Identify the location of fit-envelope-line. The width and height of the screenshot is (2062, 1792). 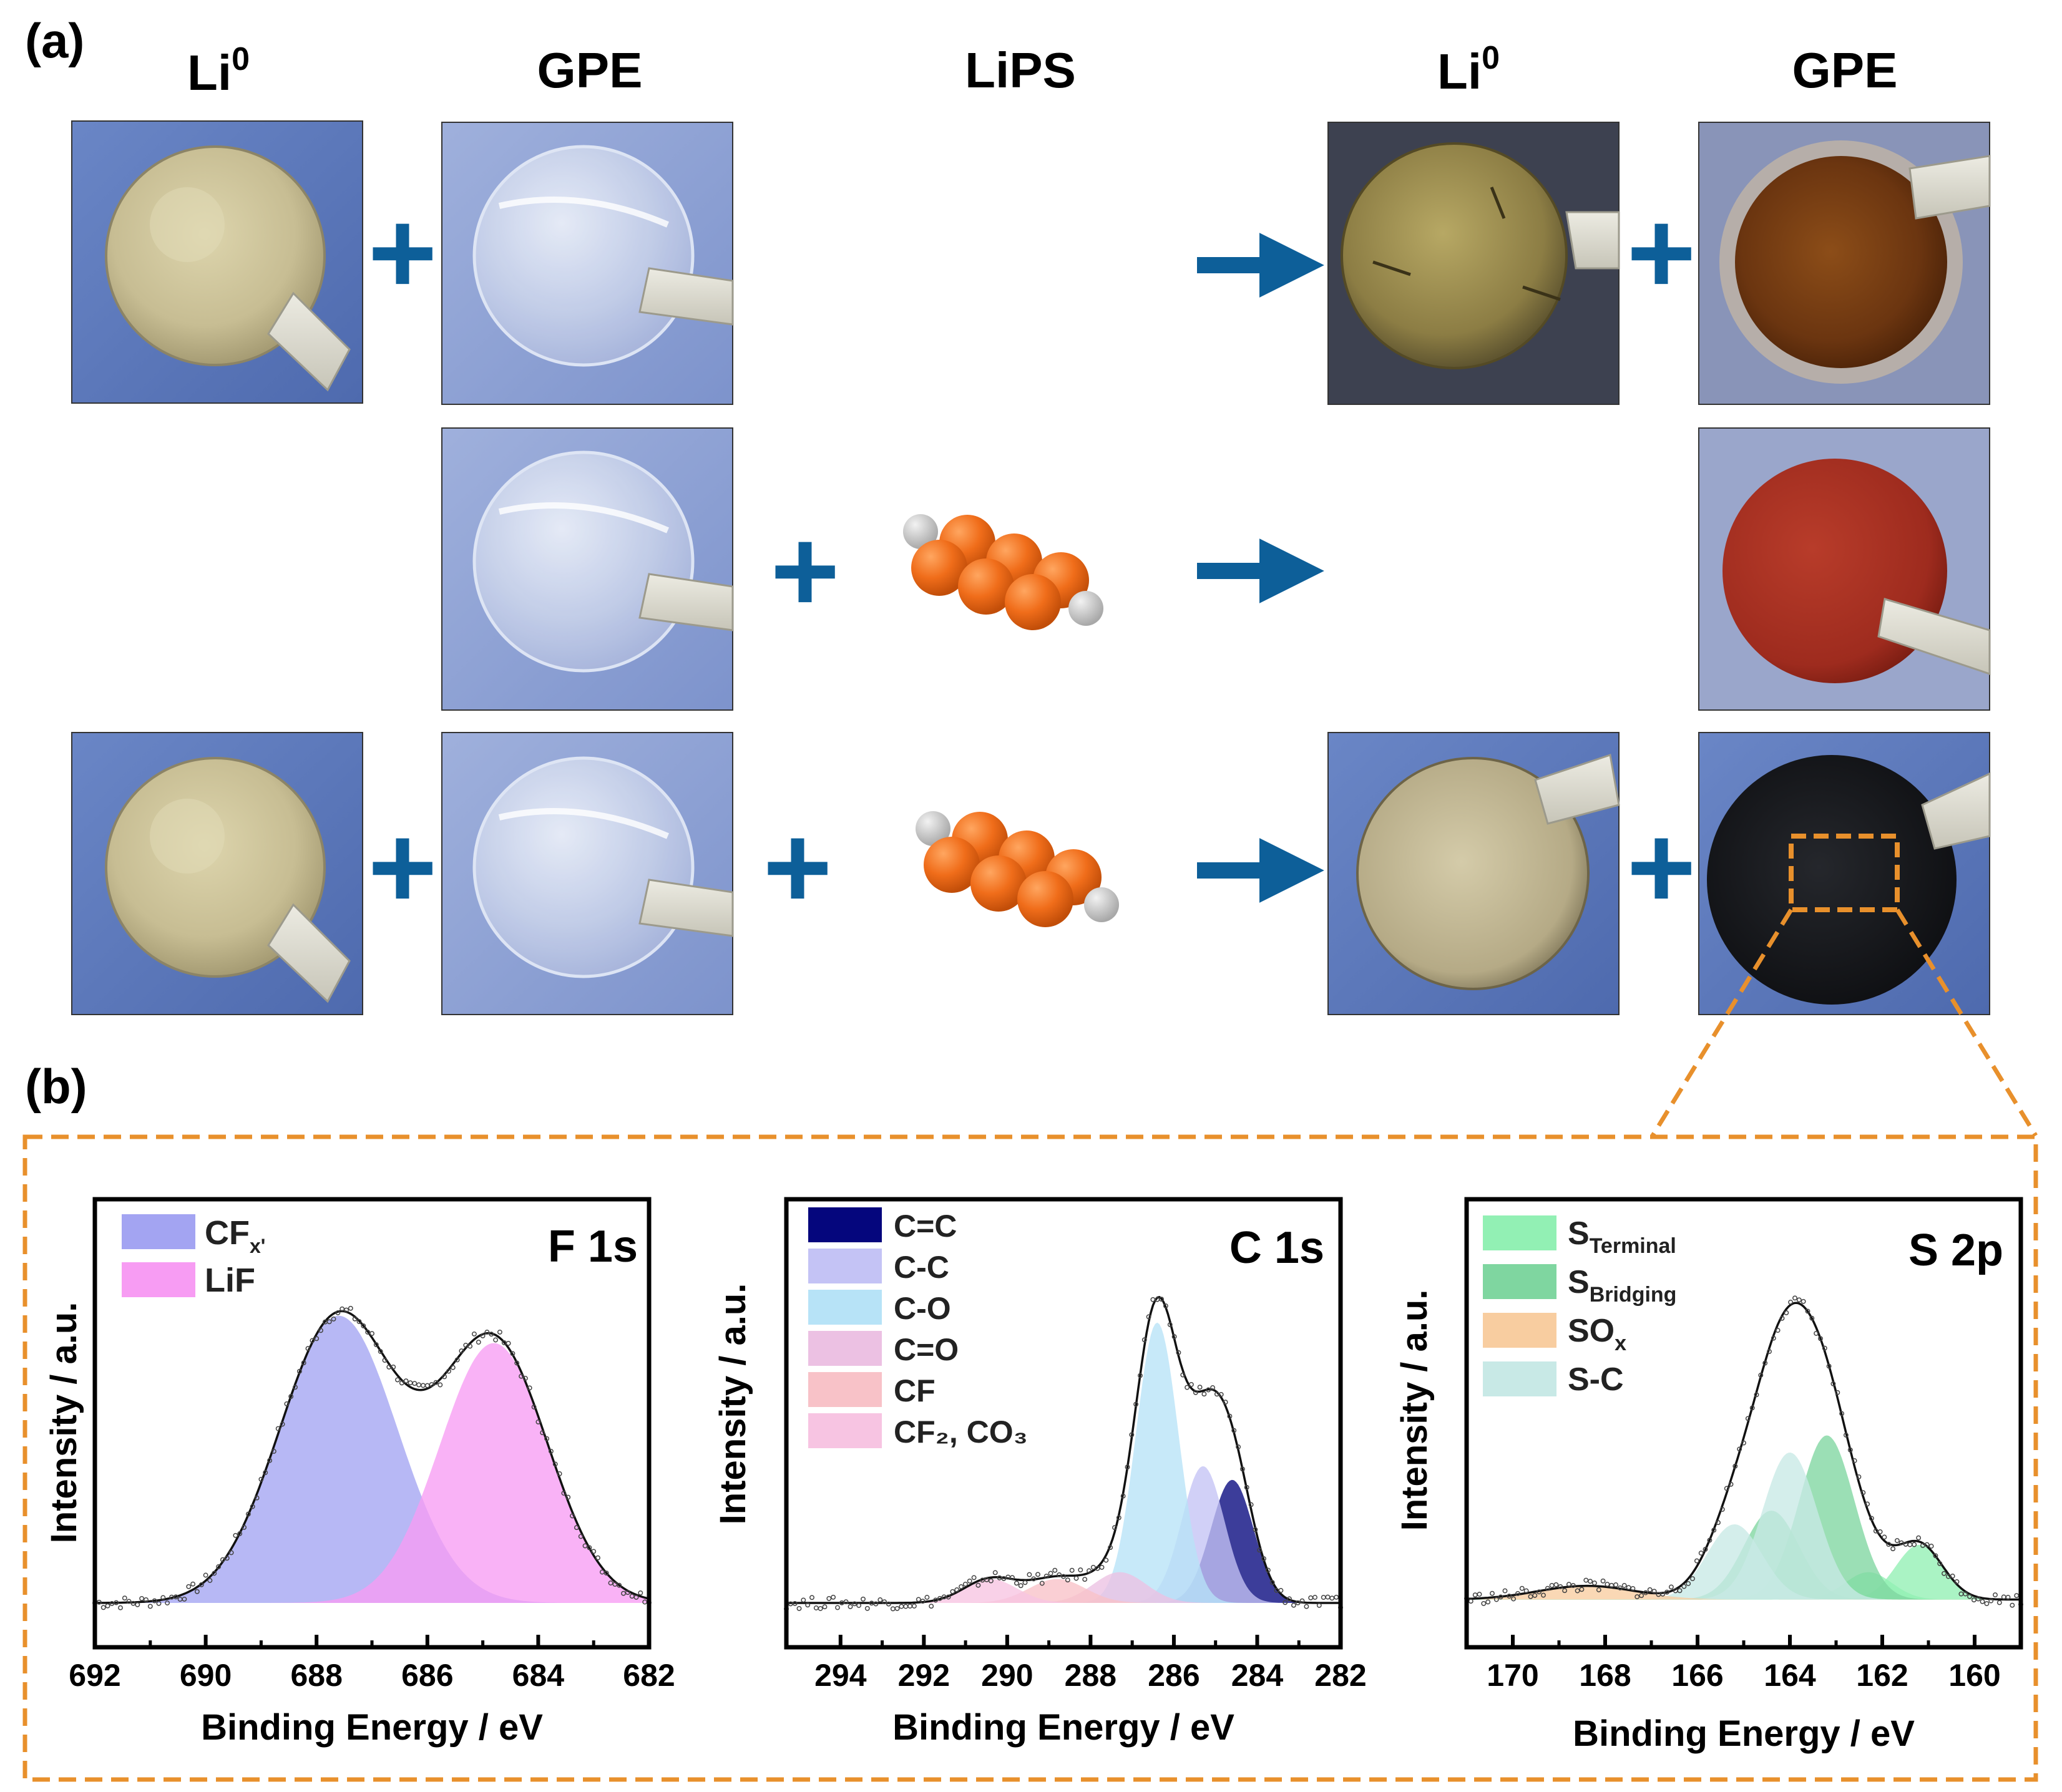
(1063, 1449).